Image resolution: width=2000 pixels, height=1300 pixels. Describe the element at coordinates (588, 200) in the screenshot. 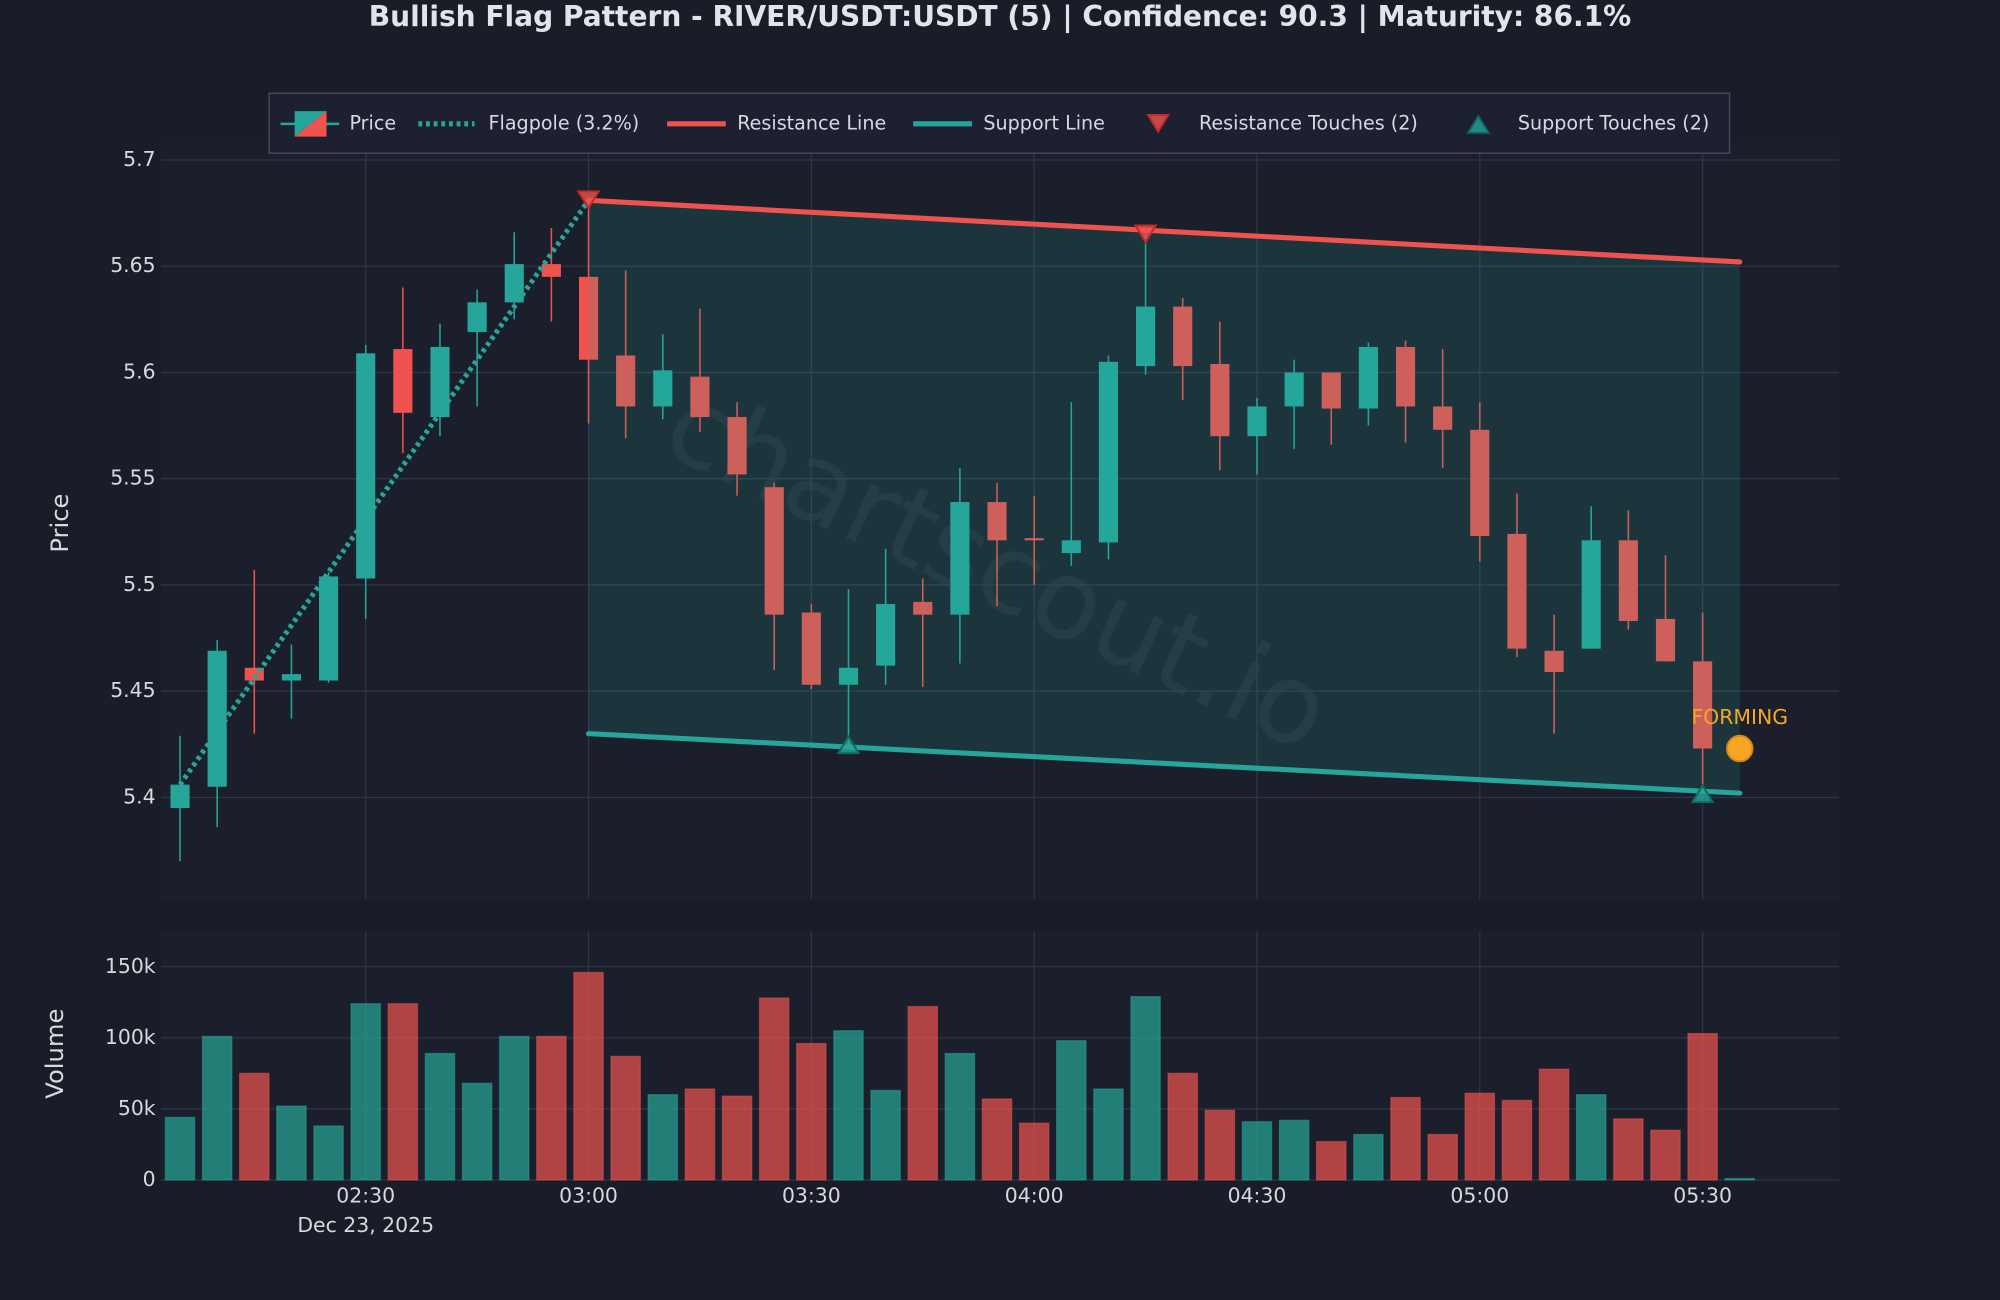

I see `resistance-touch` at that location.